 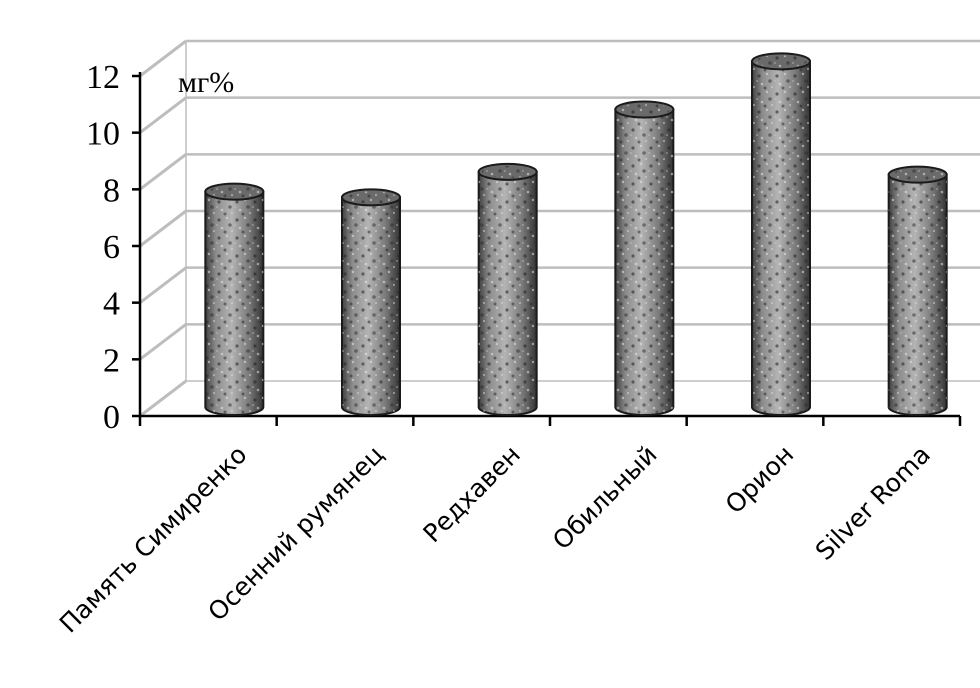 I want to click on y-tick-label: 4, so click(x=111, y=304).